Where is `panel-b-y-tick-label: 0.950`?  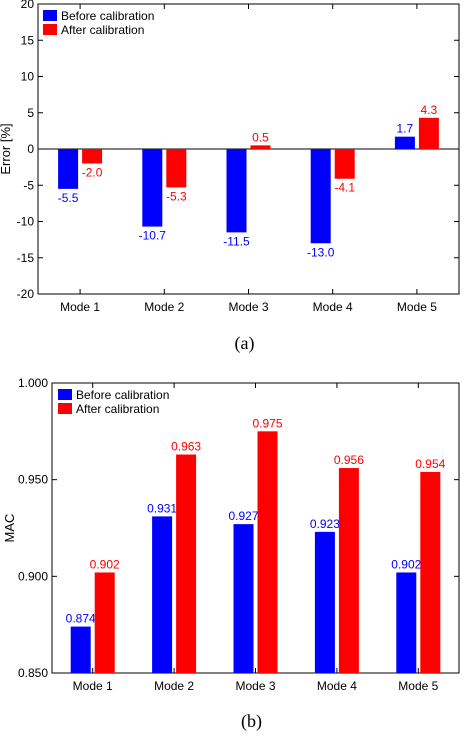 panel-b-y-tick-label: 0.950 is located at coordinates (33, 480).